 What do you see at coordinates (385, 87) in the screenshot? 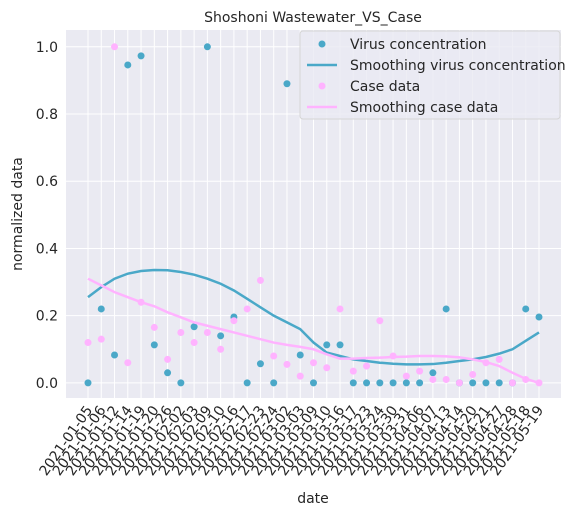
I see `legend-label: Case data` at bounding box center [385, 87].